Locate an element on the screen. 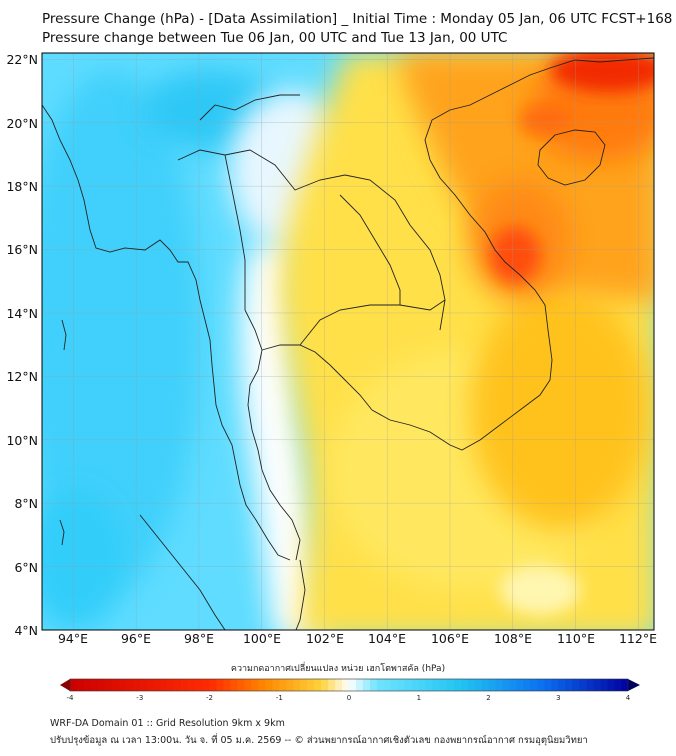 The height and width of the screenshot is (756, 676). lat-label-14n: 14°N is located at coordinates (22, 313).